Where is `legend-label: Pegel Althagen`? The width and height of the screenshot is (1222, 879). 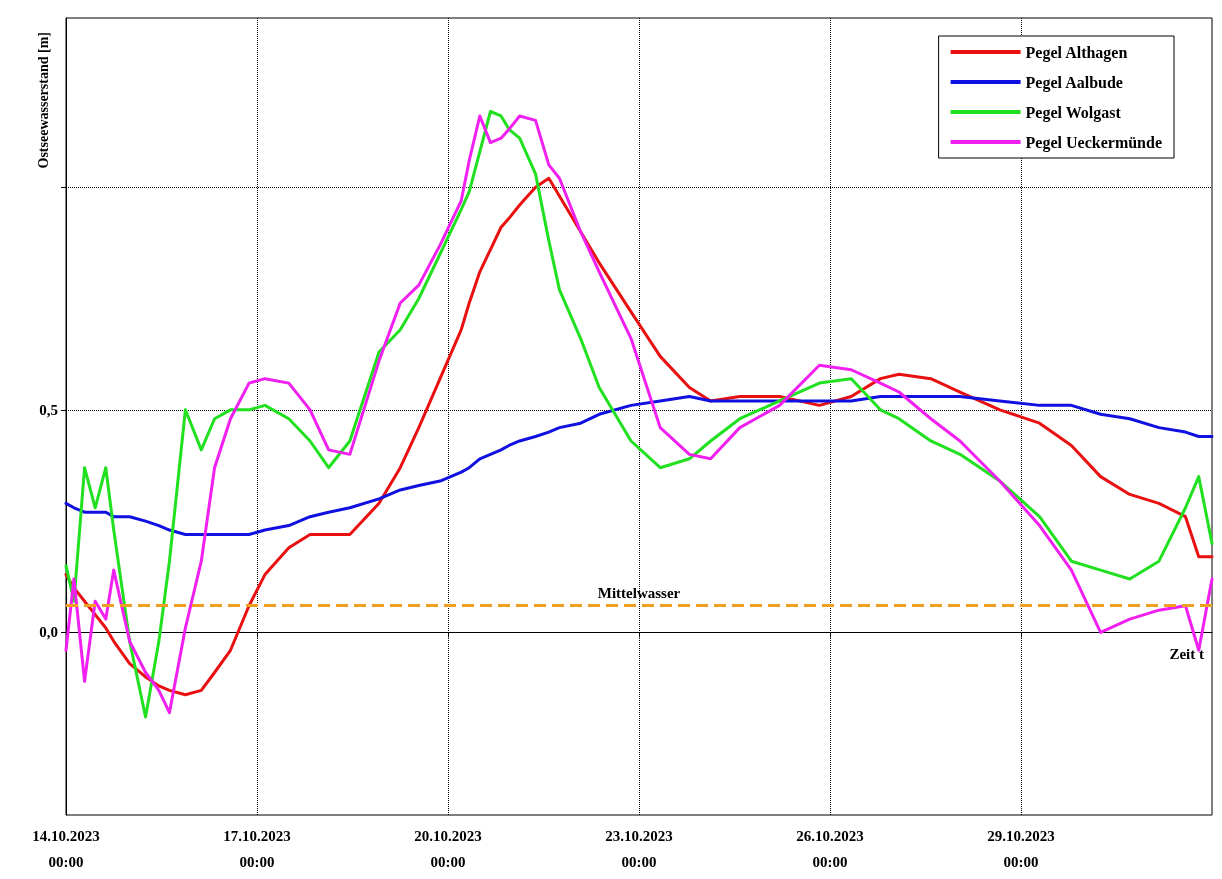 legend-label: Pegel Althagen is located at coordinates (1076, 52).